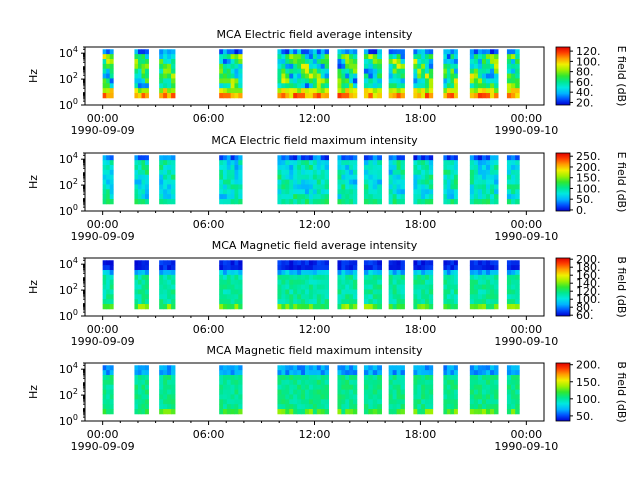 The width and height of the screenshot is (640, 480). What do you see at coordinates (33, 76) in the screenshot?
I see `y-axis-label: Hz` at bounding box center [33, 76].